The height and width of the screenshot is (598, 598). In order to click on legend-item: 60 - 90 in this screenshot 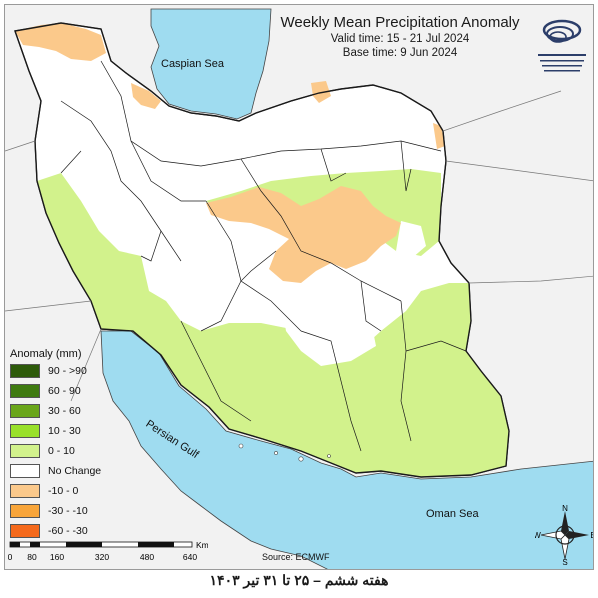, I will do `click(70, 390)`.